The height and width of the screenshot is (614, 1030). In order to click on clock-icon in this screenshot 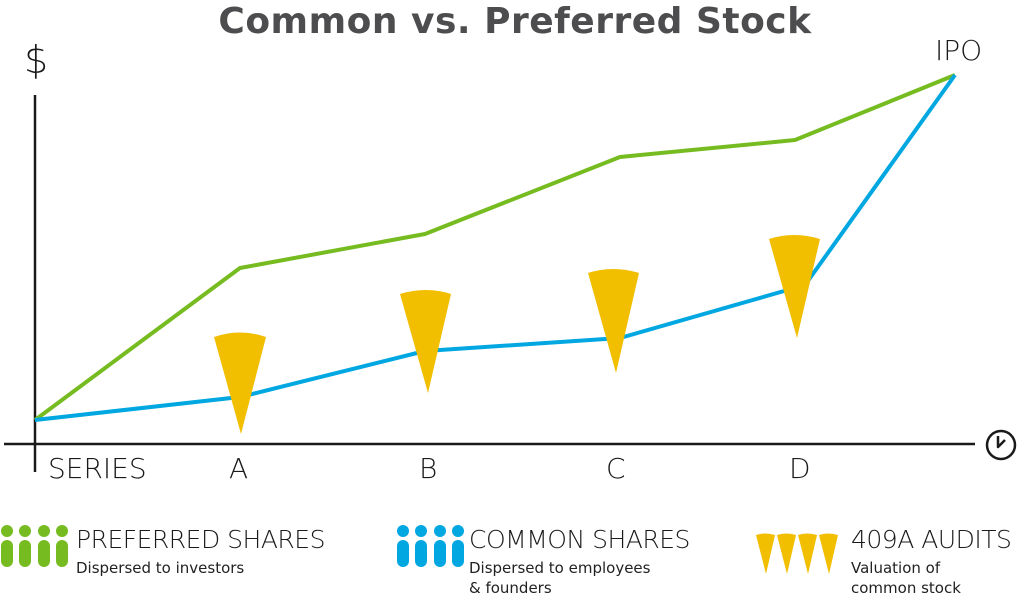, I will do `click(1001, 445)`.